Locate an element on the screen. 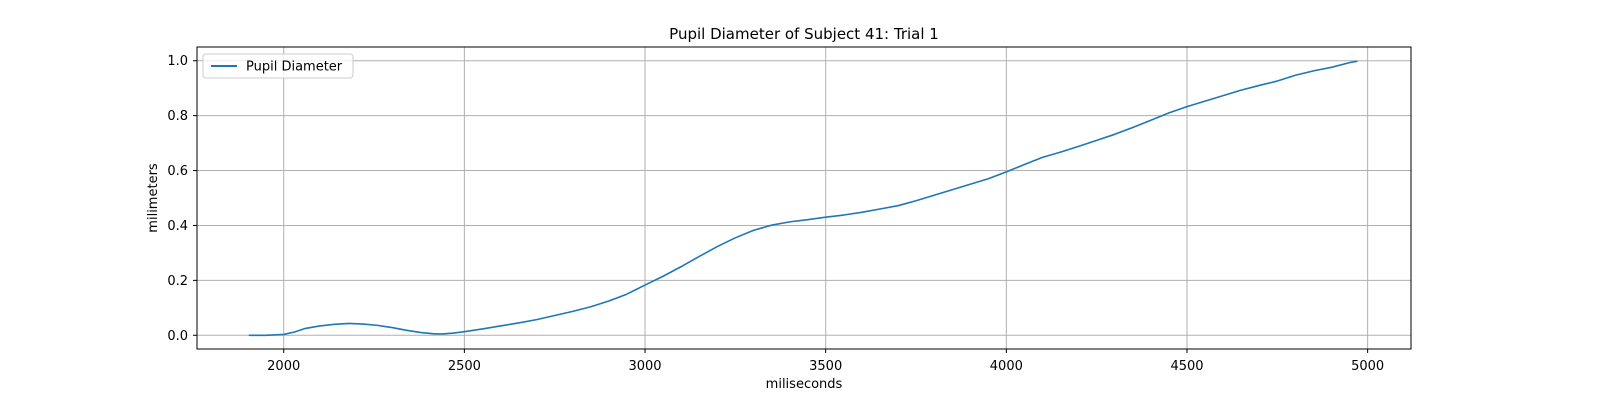 This screenshot has width=1600, height=400. x-tick-label: 4000 is located at coordinates (1006, 366).